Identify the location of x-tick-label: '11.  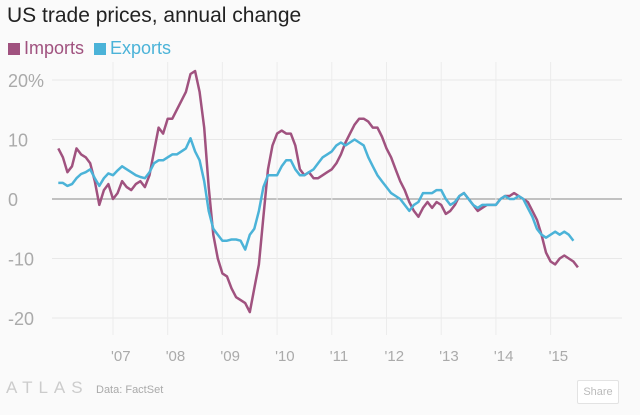
(339, 356).